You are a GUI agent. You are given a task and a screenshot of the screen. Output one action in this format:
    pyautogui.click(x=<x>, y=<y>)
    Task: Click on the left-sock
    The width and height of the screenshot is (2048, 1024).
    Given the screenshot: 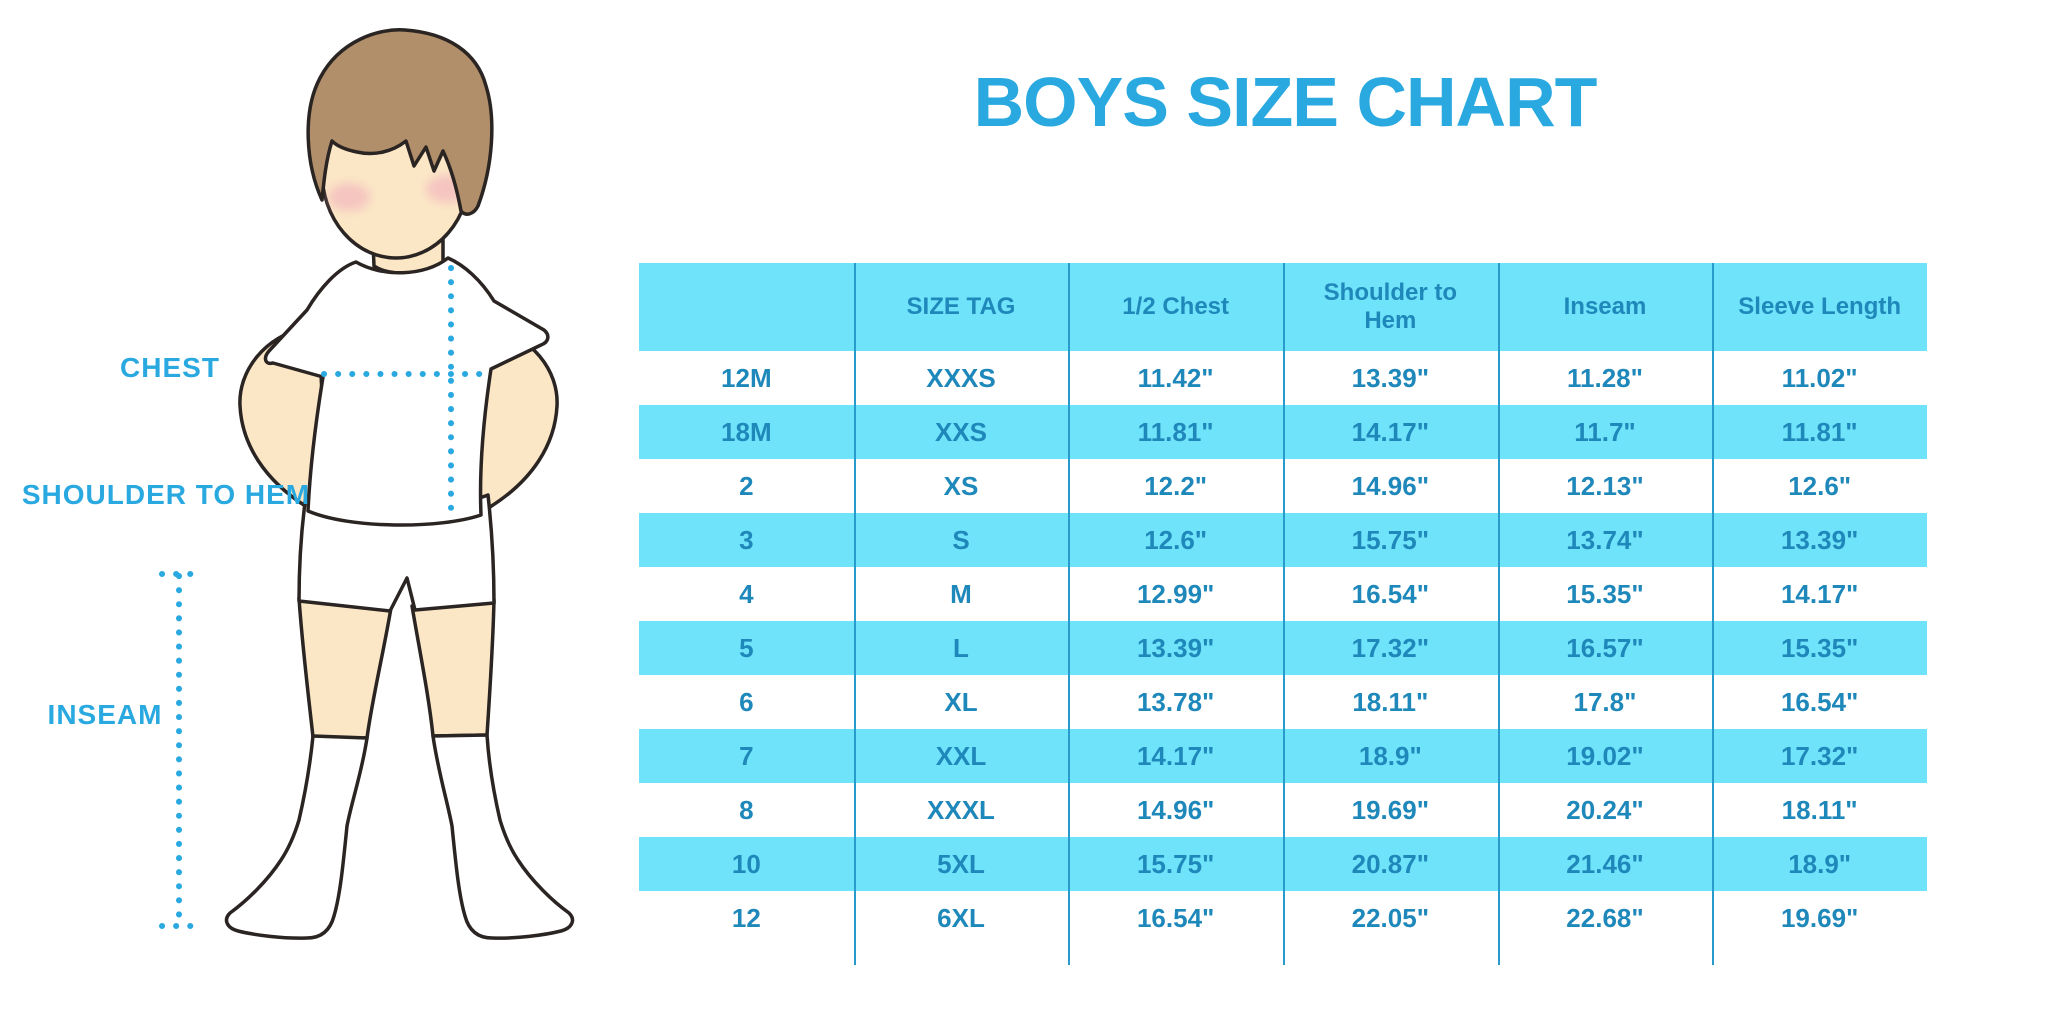 What is the action you would take?
    pyautogui.click(x=296, y=837)
    